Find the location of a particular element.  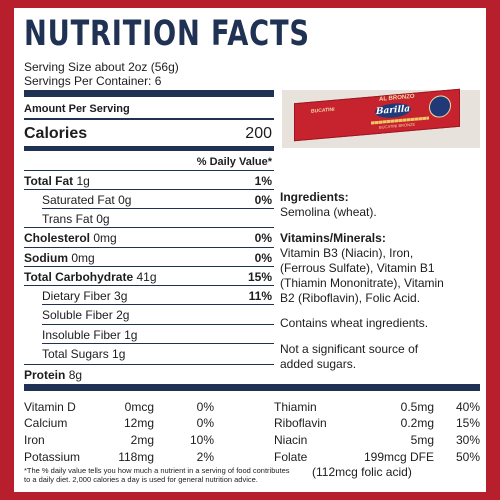

nutrient-row-soluble-fiber: Soluble Fiber 2g is located at coordinates (86, 315).